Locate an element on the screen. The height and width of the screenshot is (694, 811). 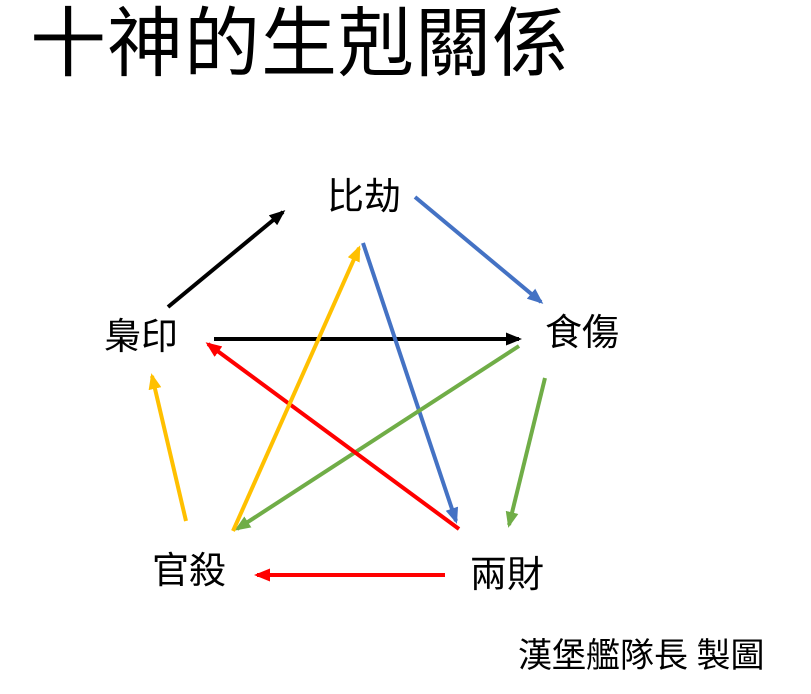
page-title: 十神的生剋關係 is located at coordinates (299, 45).